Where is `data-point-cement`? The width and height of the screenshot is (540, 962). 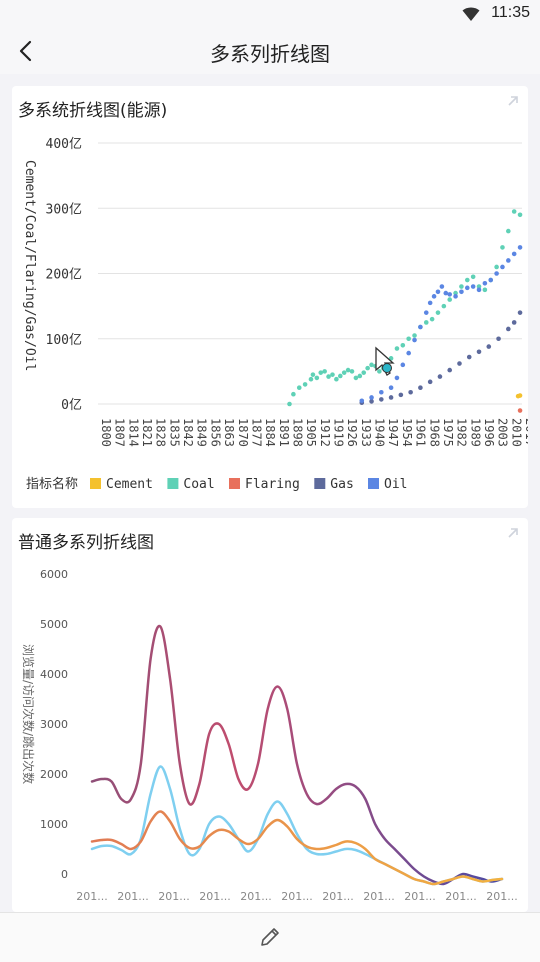
data-point-cement is located at coordinates (520, 395).